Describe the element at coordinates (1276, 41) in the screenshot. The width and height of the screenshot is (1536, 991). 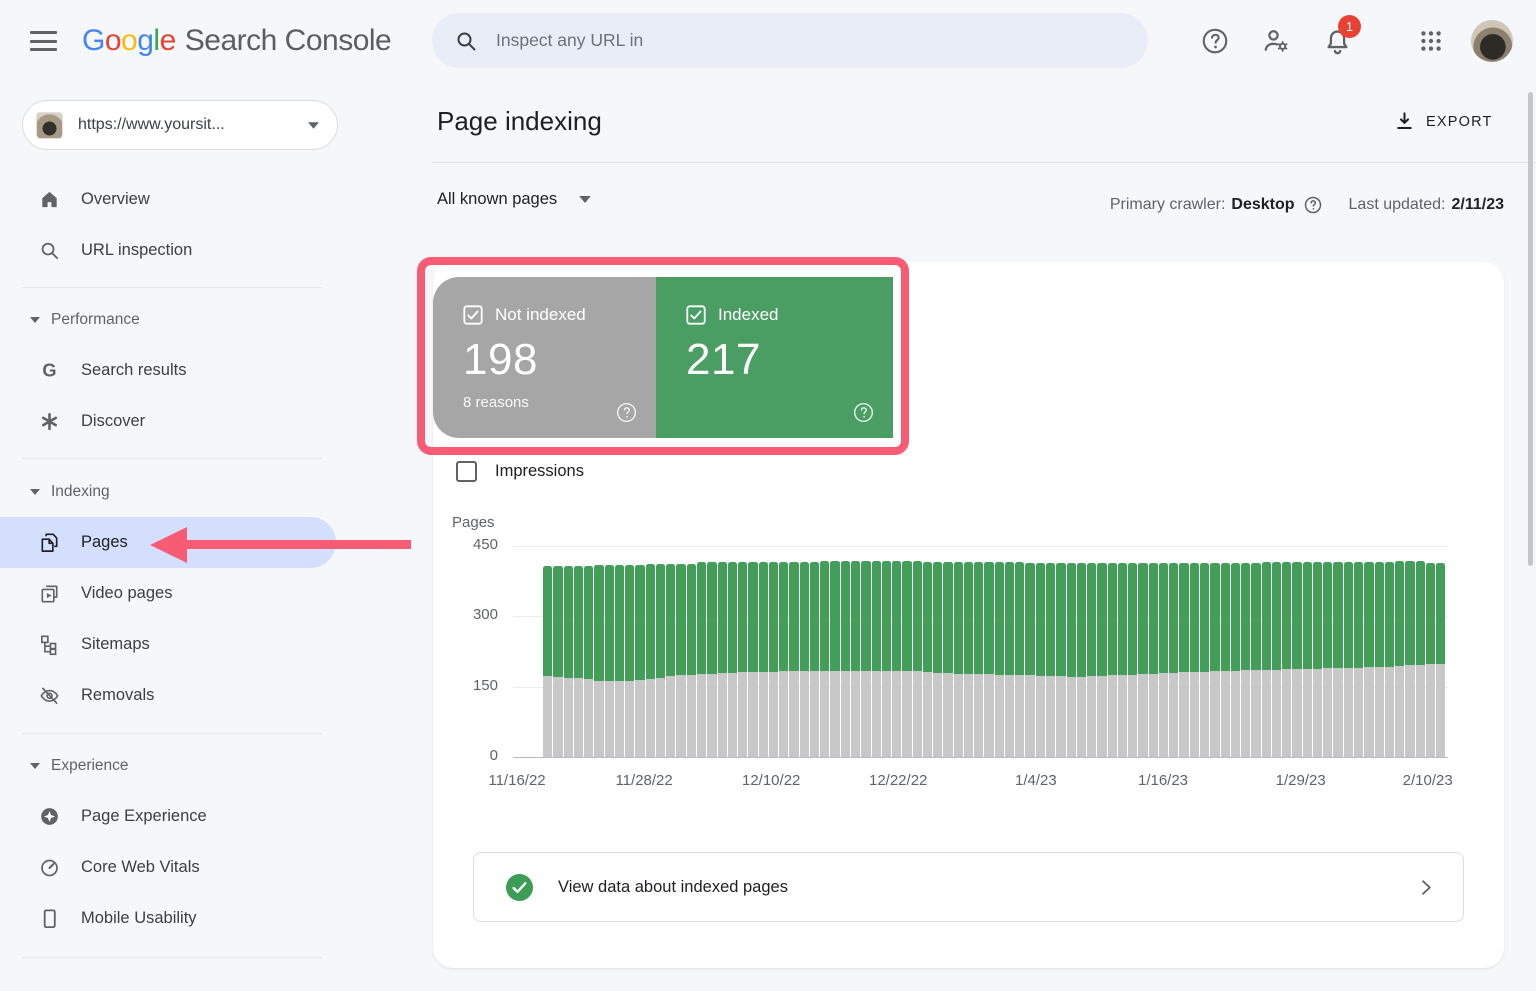
I see `user-settings-button` at that location.